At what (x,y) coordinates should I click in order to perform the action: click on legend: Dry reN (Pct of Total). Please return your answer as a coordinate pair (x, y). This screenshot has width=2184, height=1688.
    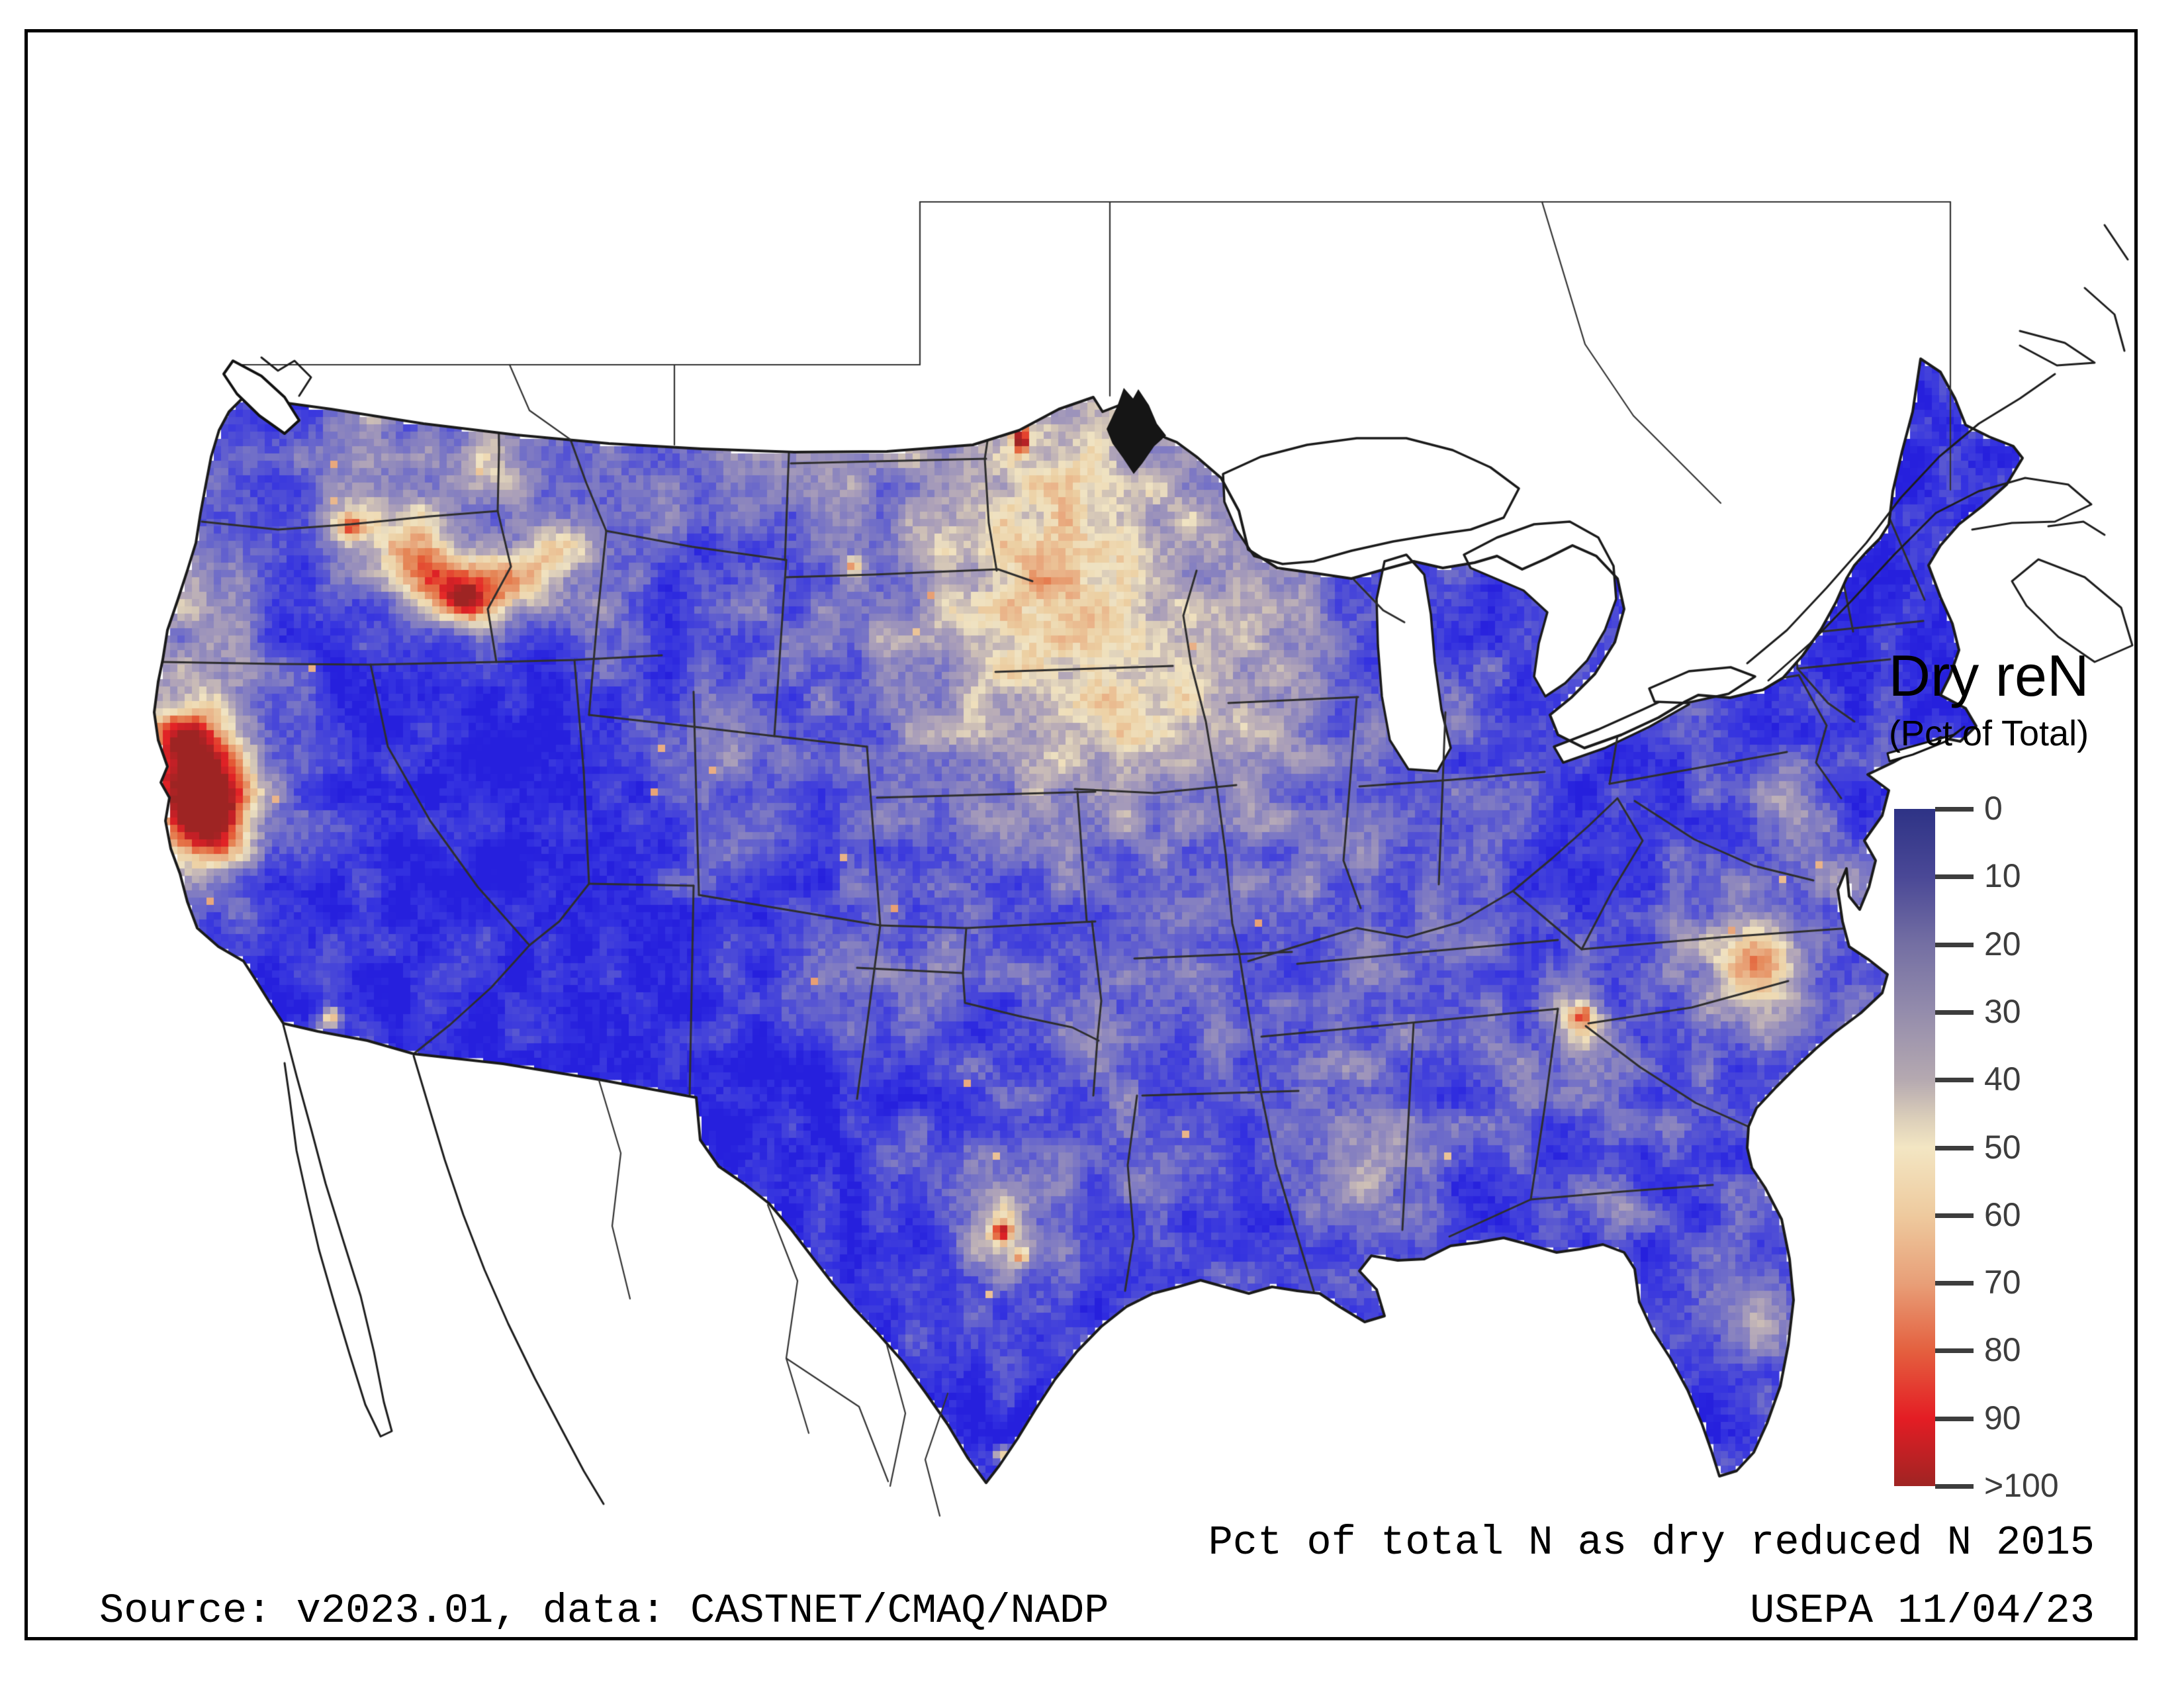
    Looking at the image, I should click on (1988, 699).